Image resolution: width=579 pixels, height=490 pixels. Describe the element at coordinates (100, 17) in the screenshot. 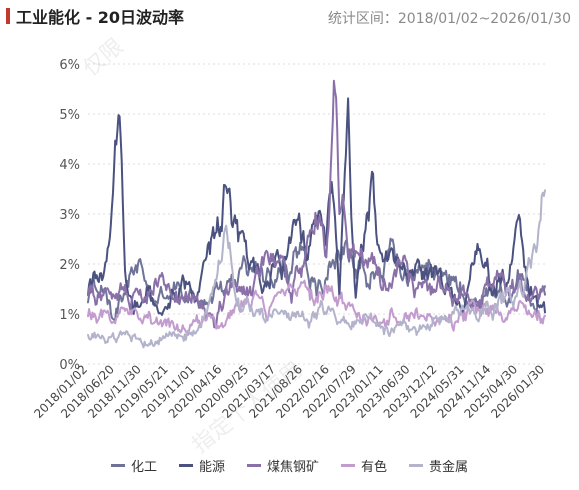

I see `chart-title: 工业能化 - 20日波动率` at that location.